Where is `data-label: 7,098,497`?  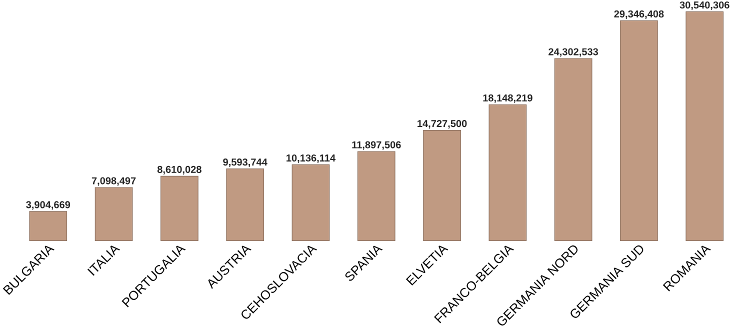 data-label: 7,098,497 is located at coordinates (114, 181).